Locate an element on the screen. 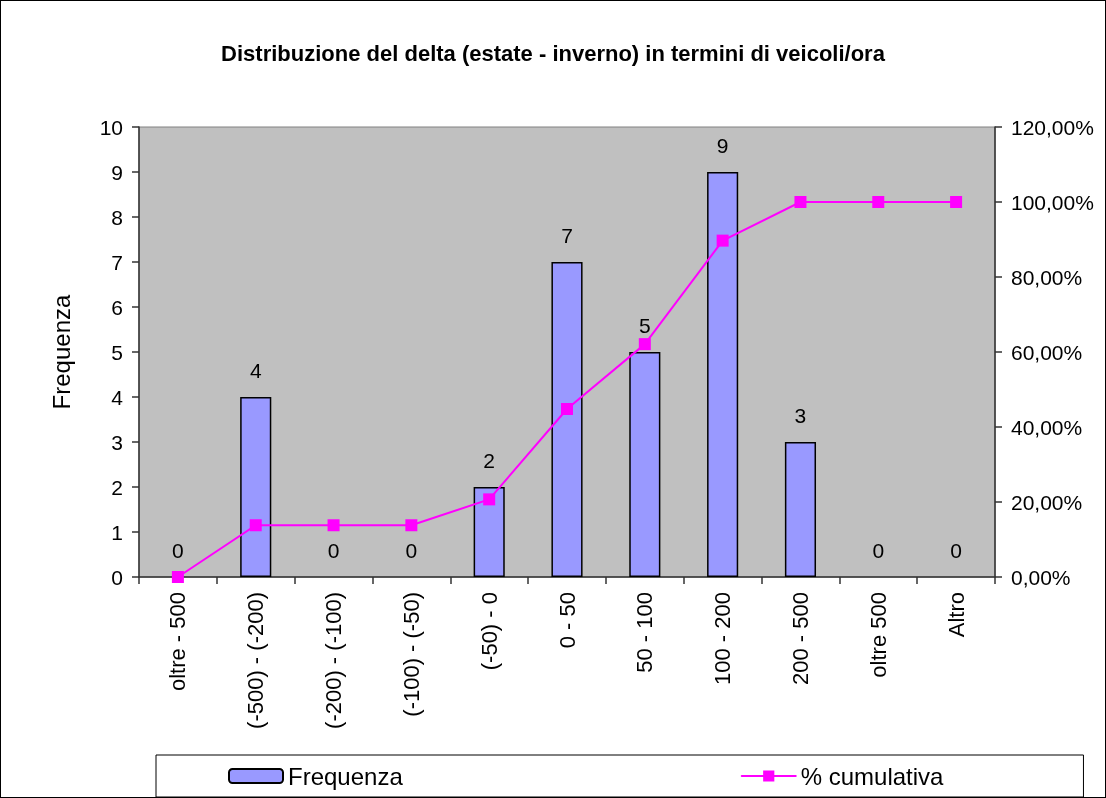  data-label: 2 is located at coordinates (489, 460).